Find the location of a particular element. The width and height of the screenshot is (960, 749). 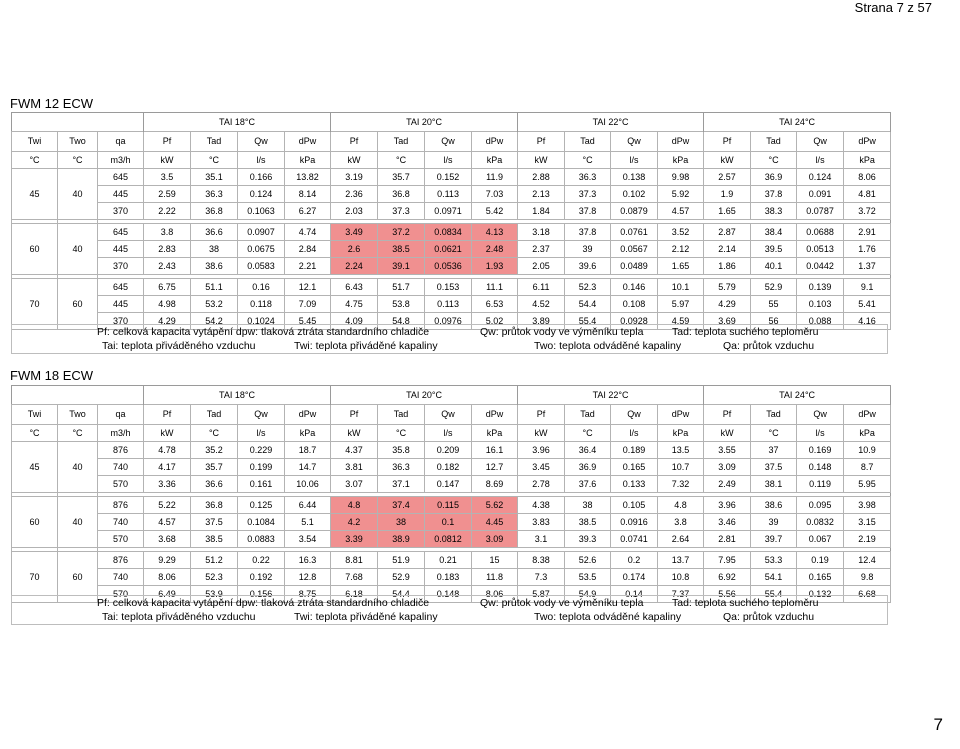

table-cell: 5.45 is located at coordinates (308, 321).